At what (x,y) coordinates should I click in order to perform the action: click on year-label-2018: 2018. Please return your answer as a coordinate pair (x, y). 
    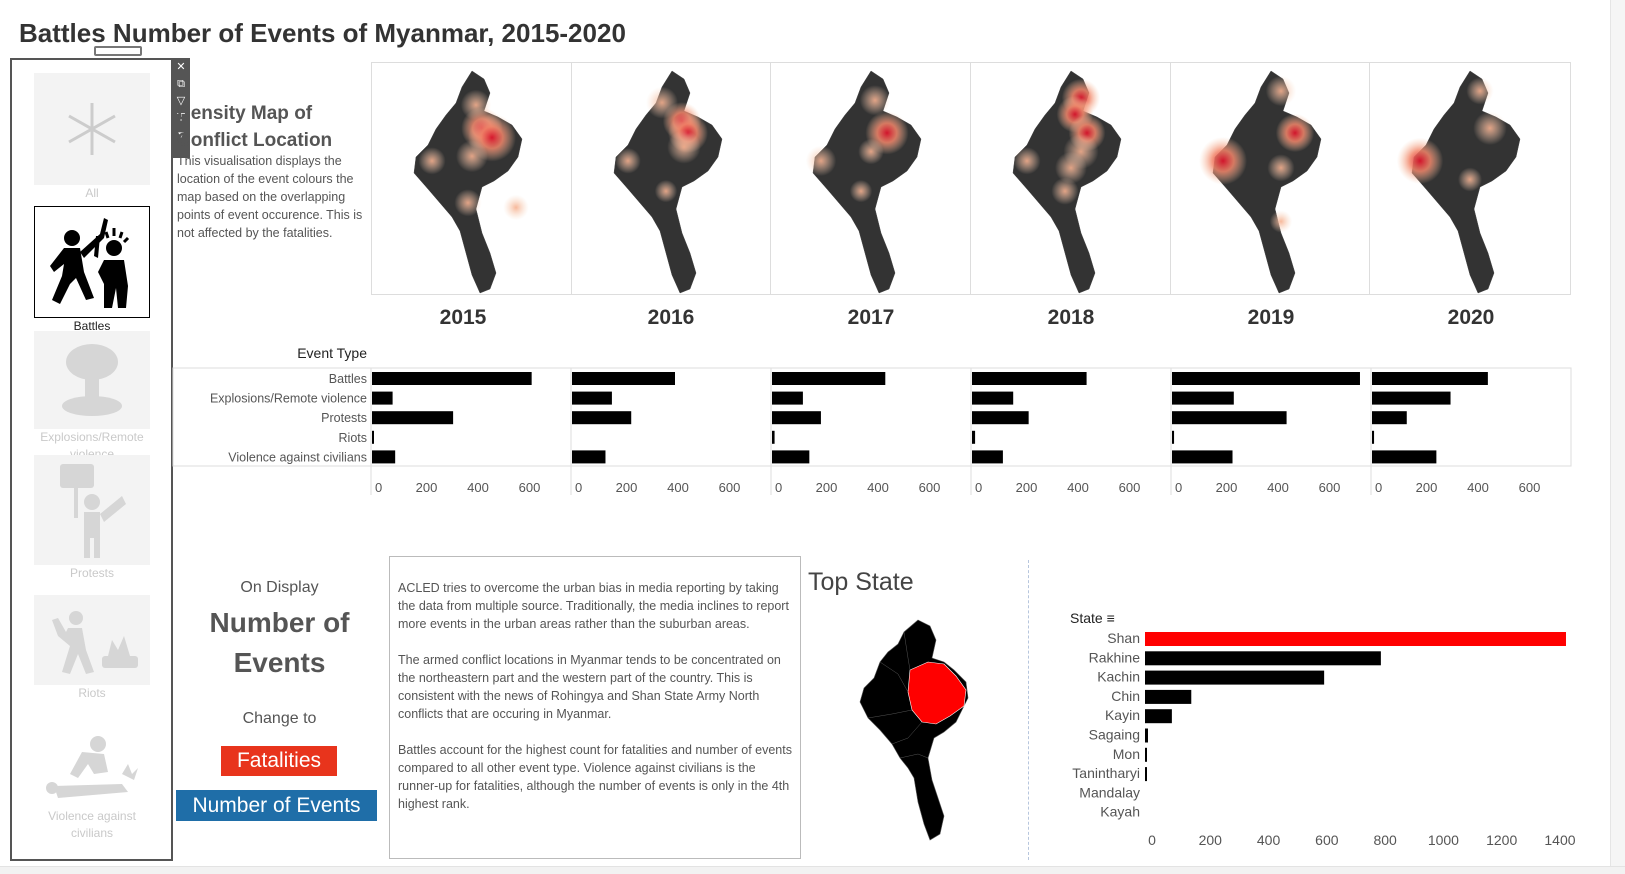
    Looking at the image, I should click on (1071, 317).